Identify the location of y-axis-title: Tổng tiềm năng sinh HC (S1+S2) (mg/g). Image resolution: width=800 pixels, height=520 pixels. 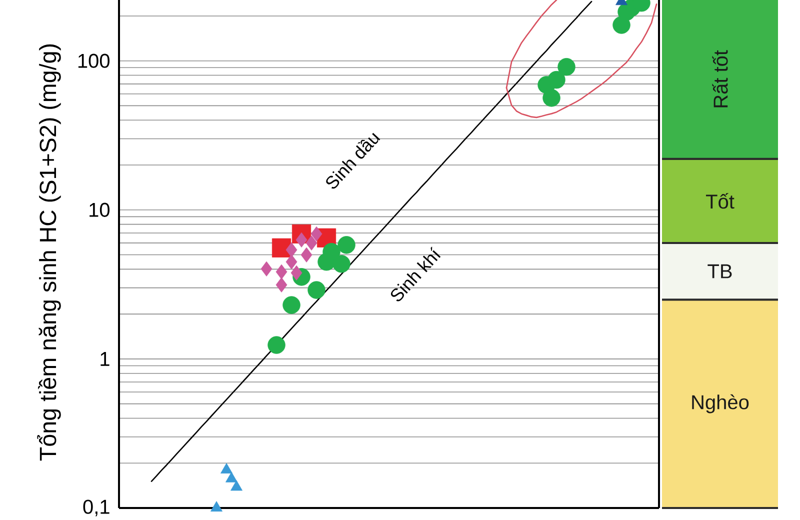
(49, 252).